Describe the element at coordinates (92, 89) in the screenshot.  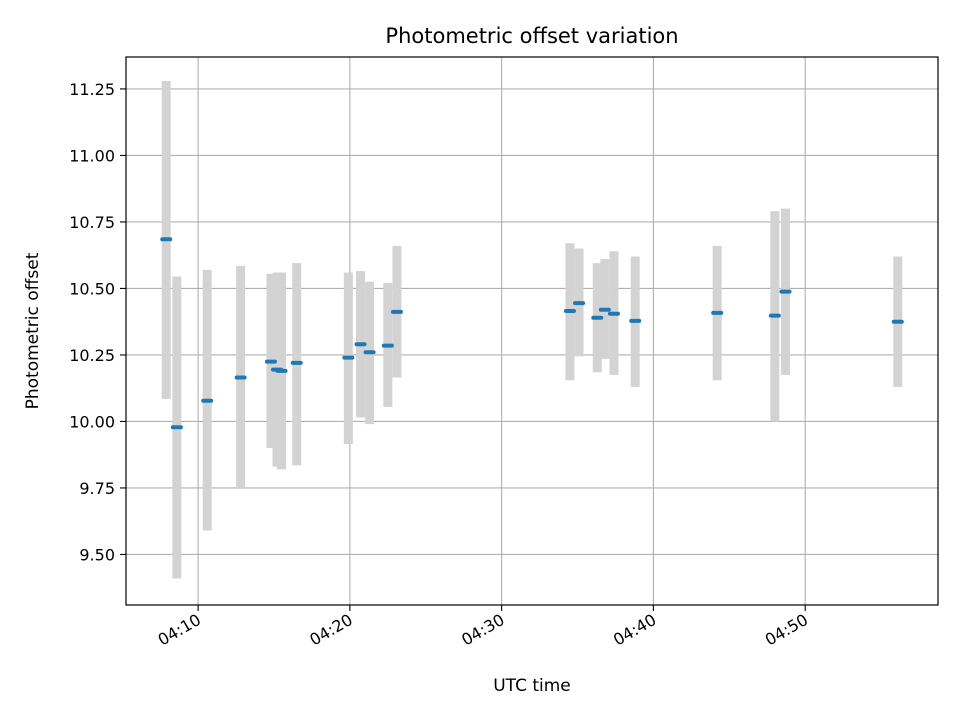
I see `y-tick-label: 11.25` at that location.